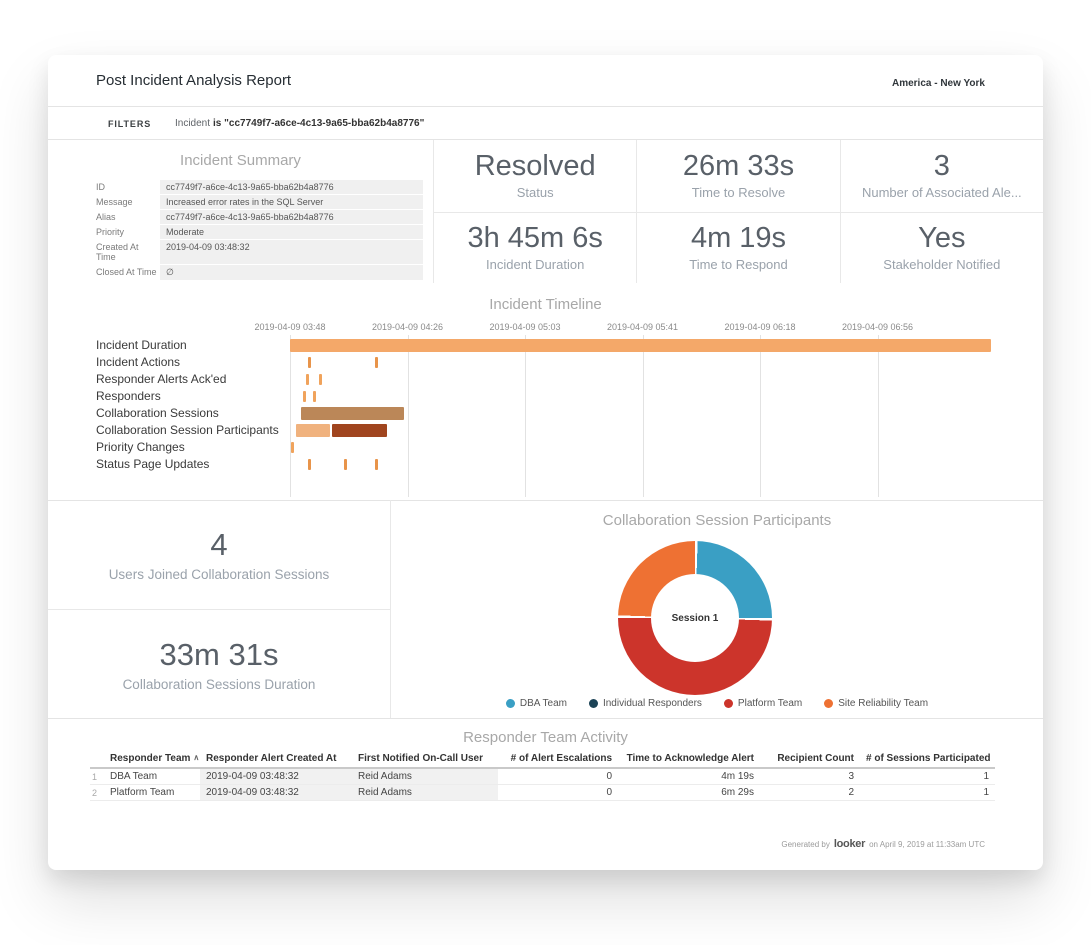  Describe the element at coordinates (535, 238) in the screenshot. I see `kpi-value: 3h 45m 6s` at that location.